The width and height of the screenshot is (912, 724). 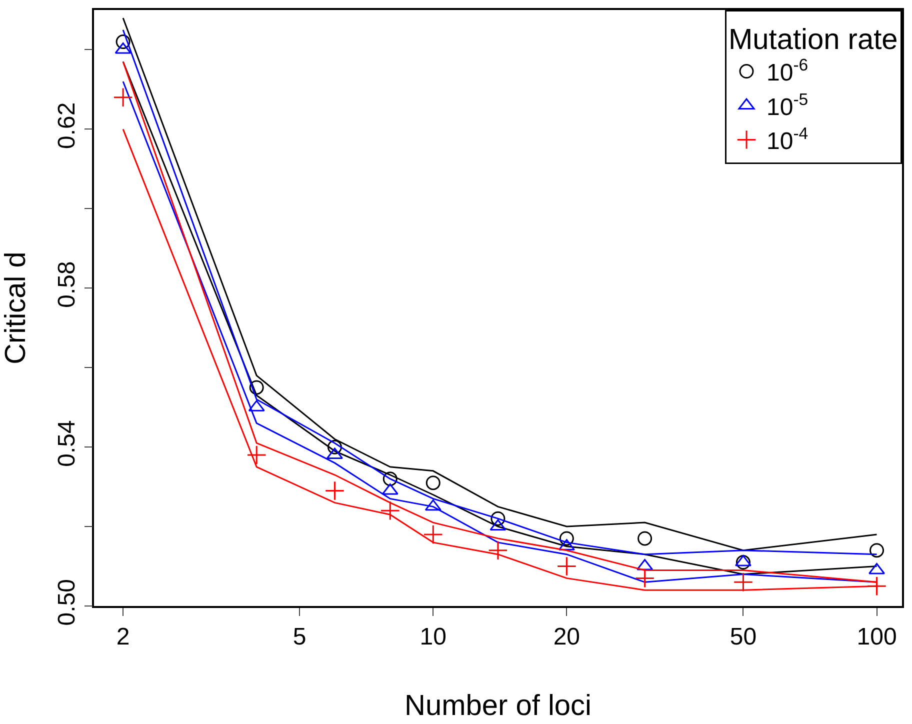 I want to click on x-tick-label: 100, so click(x=876, y=637).